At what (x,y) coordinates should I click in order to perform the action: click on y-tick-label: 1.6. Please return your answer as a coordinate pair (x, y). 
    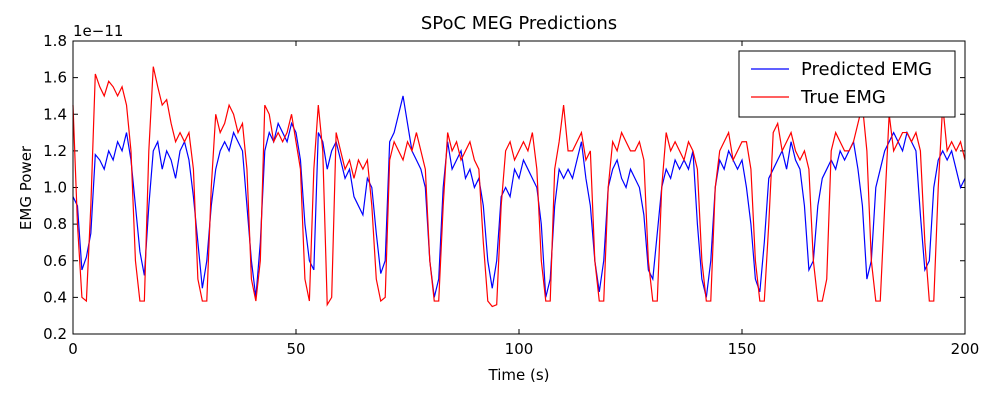
    Looking at the image, I should click on (55, 78).